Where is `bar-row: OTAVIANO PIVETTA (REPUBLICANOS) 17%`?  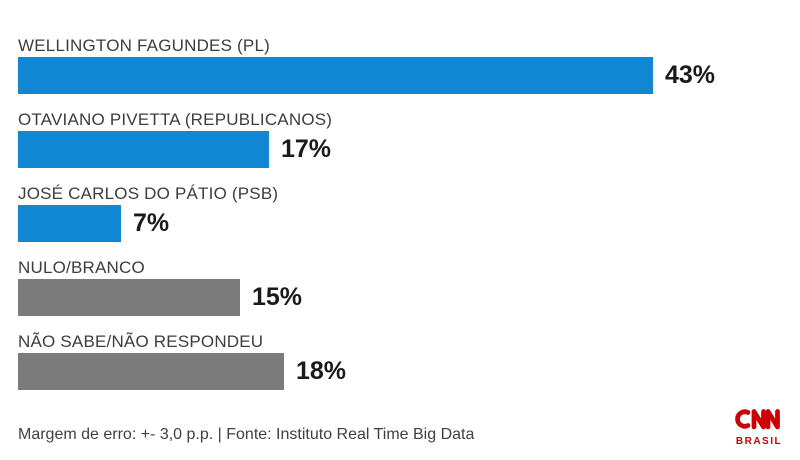
bar-row: OTAVIANO PIVETTA (REPUBLICANOS) 17% is located at coordinates (400, 139).